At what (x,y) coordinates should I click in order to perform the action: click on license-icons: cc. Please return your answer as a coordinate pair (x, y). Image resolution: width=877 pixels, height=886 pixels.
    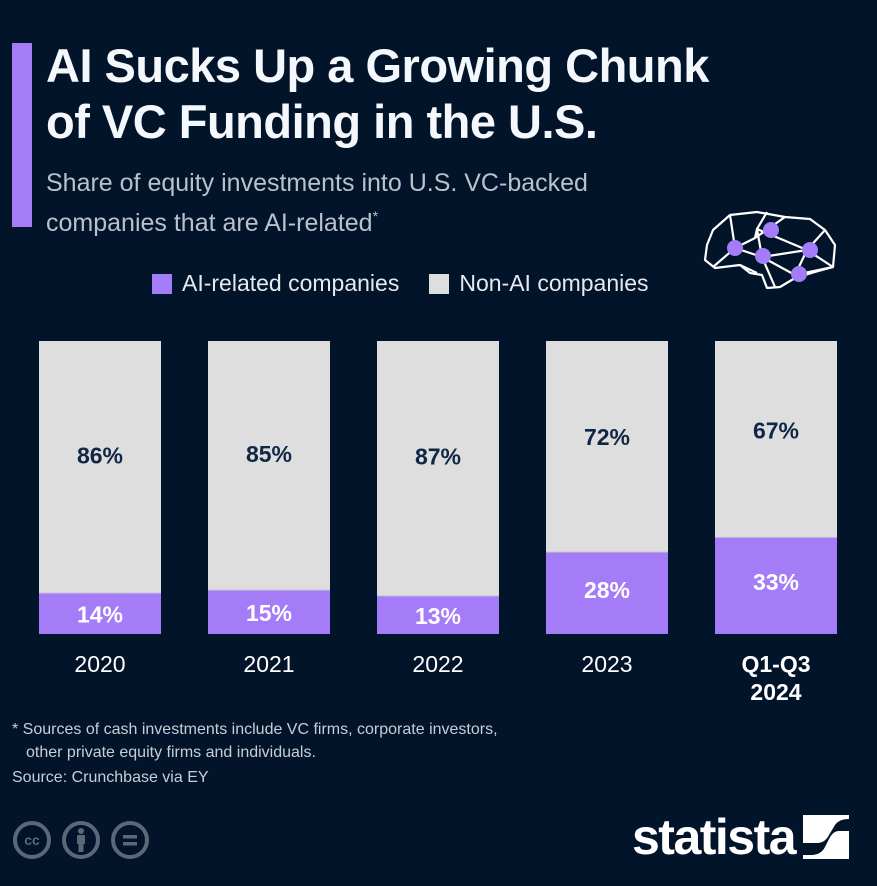
    Looking at the image, I should click on (85, 840).